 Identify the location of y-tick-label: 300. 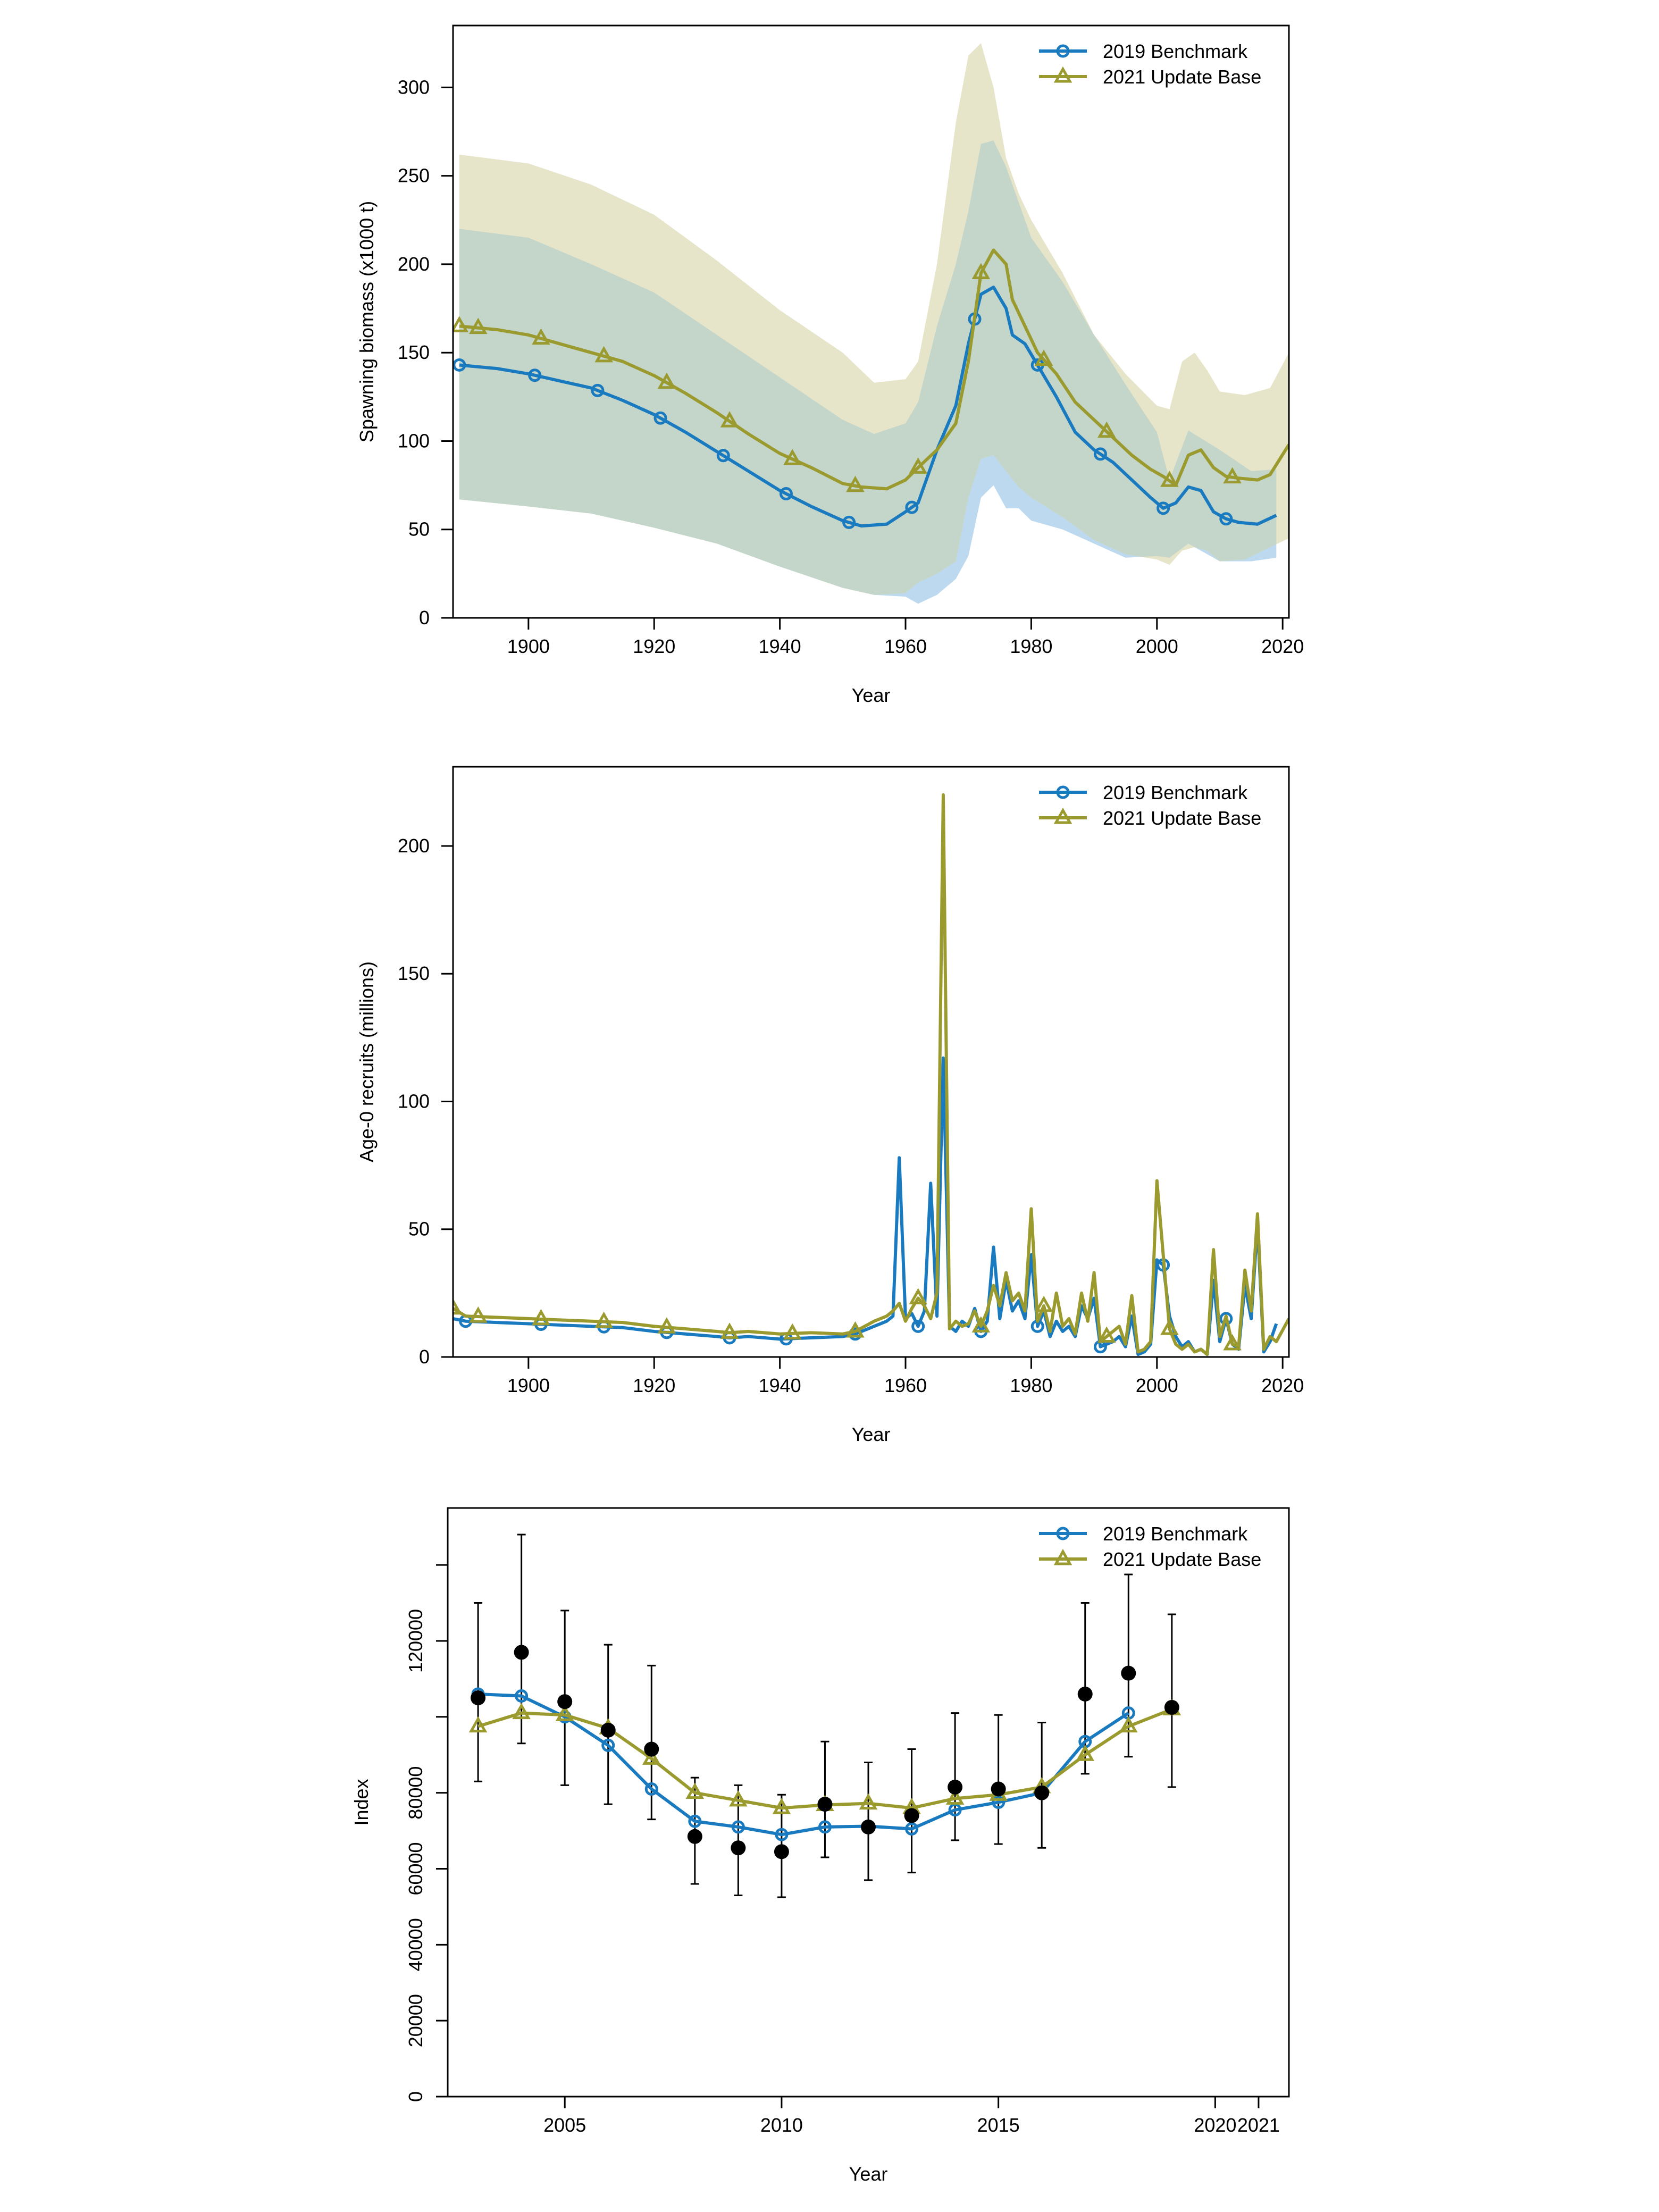
(414, 87).